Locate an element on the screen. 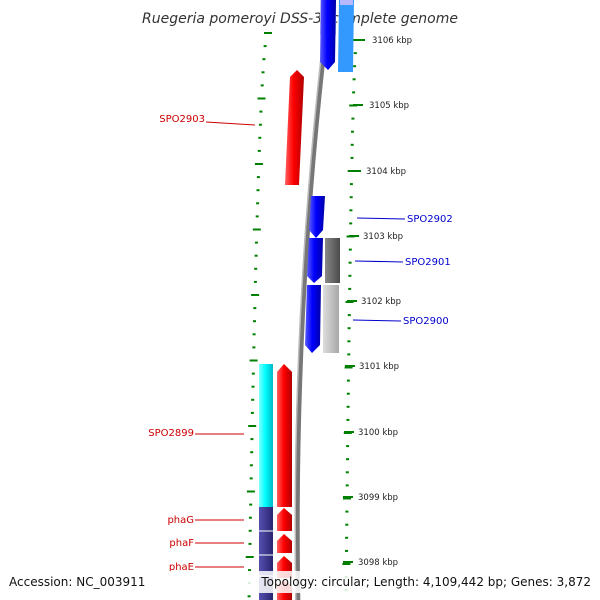 This screenshot has width=600, height=600. gene-reverse-arrow is located at coordinates (328, 35).